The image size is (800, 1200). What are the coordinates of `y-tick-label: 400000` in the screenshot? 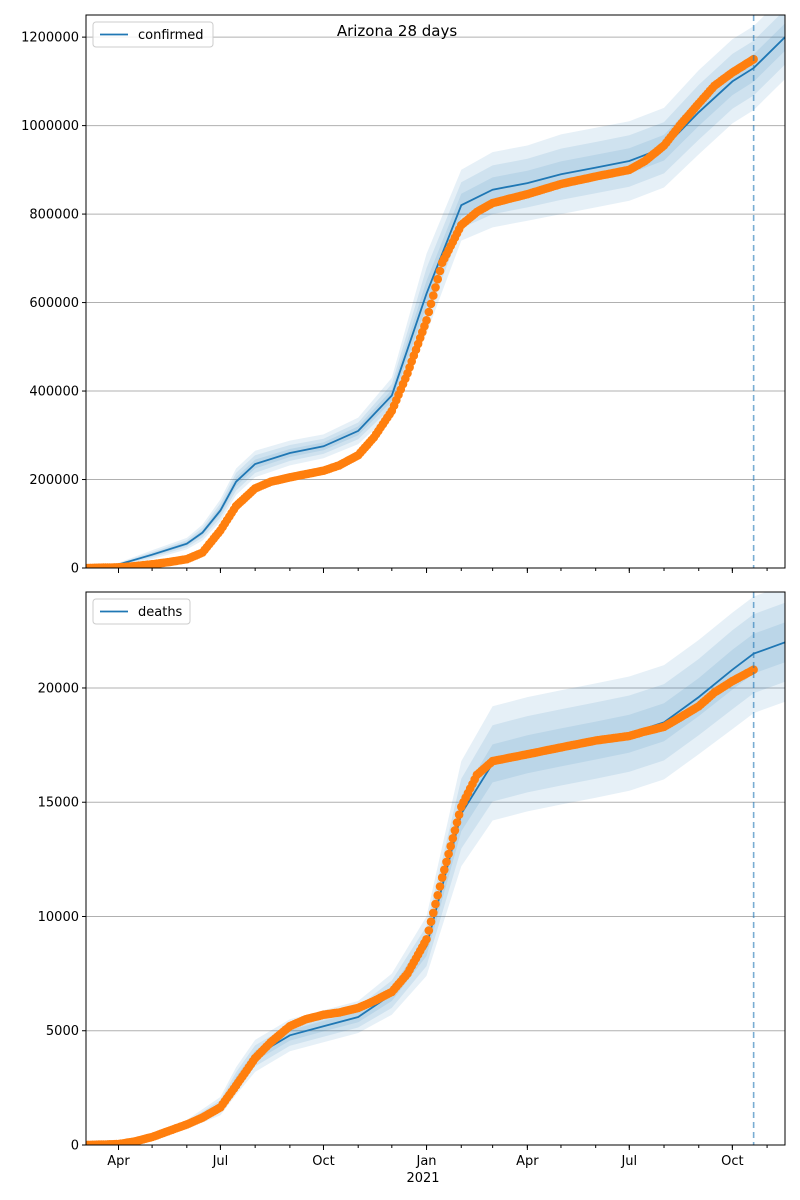 It's located at (54, 392).